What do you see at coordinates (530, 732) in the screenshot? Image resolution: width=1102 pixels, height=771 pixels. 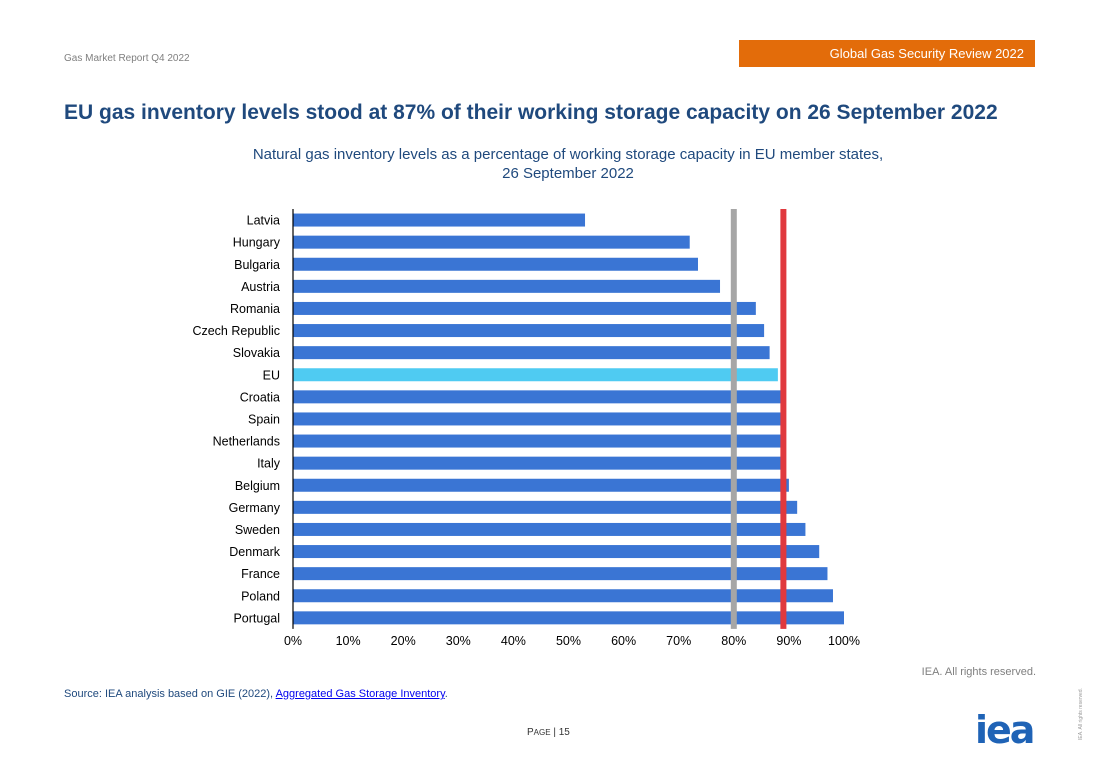 I see `page-label-first: P` at bounding box center [530, 732].